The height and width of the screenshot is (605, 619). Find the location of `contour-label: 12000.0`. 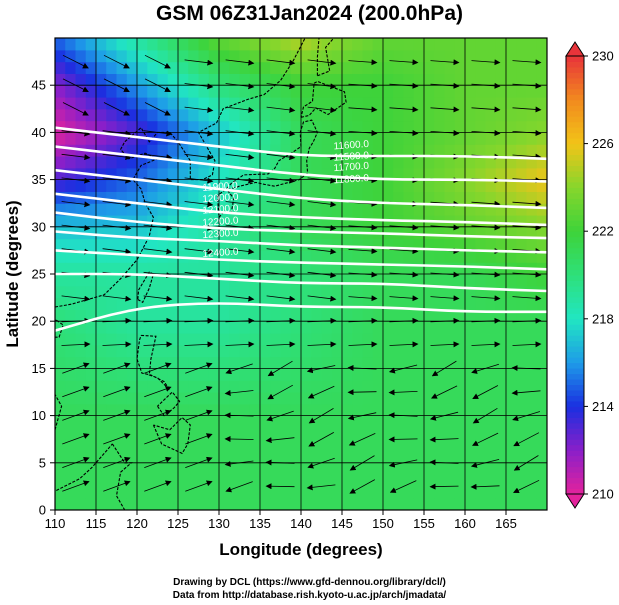

contour-label: 12000.0 is located at coordinates (220, 199).